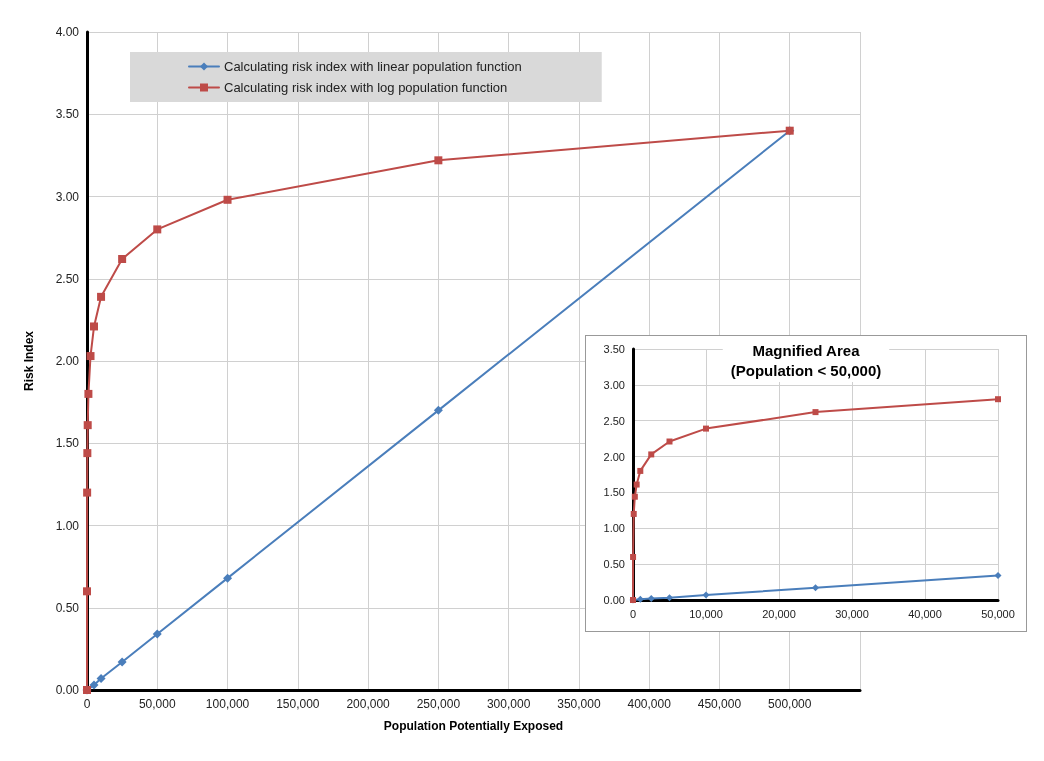 This screenshot has height=761, width=1044. What do you see at coordinates (298, 704) in the screenshot?
I see `x-tick-label: 150,000` at bounding box center [298, 704].